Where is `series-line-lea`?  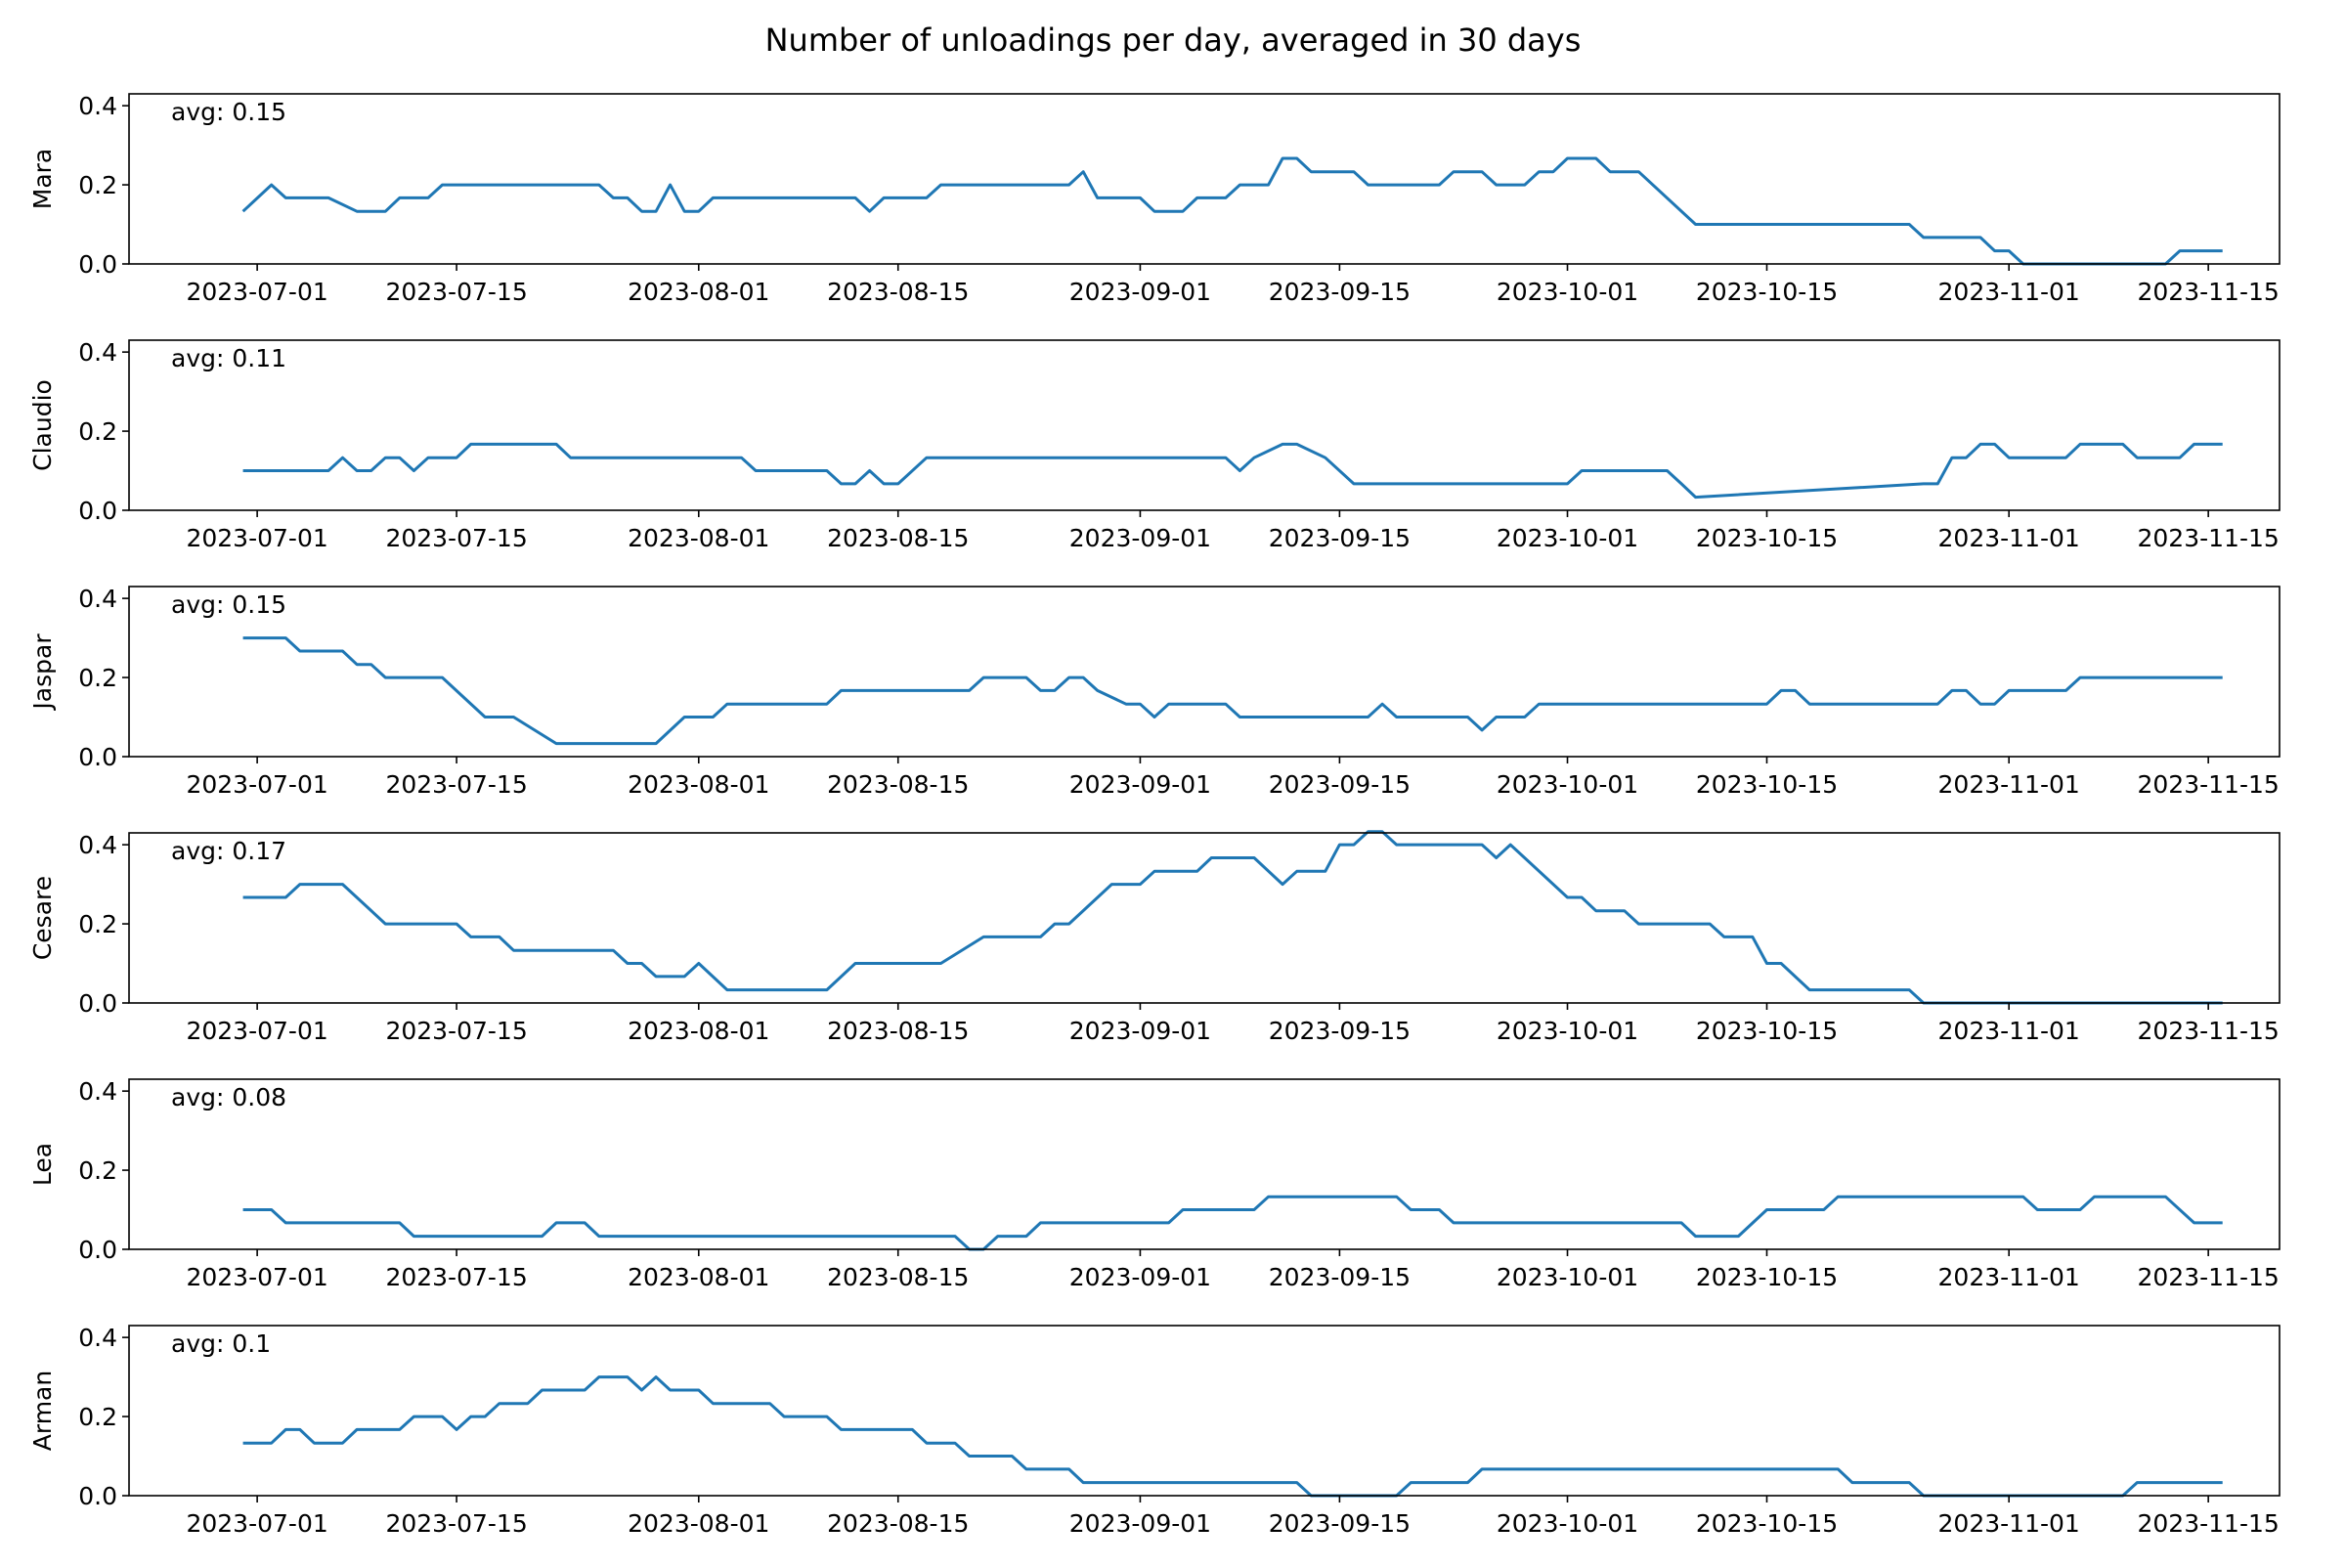 series-line-lea is located at coordinates (1233, 1223).